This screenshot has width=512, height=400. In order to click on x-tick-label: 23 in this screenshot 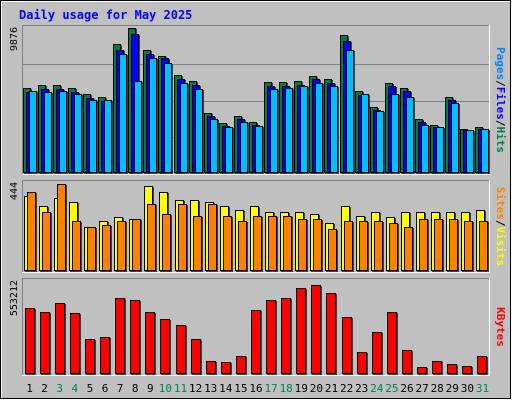, I will do `click(361, 388)`.